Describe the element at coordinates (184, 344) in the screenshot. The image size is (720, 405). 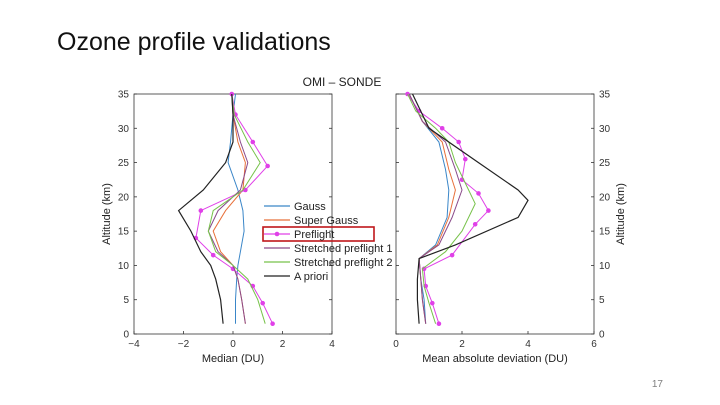
I see `panel-1-xtick-label: −2` at that location.